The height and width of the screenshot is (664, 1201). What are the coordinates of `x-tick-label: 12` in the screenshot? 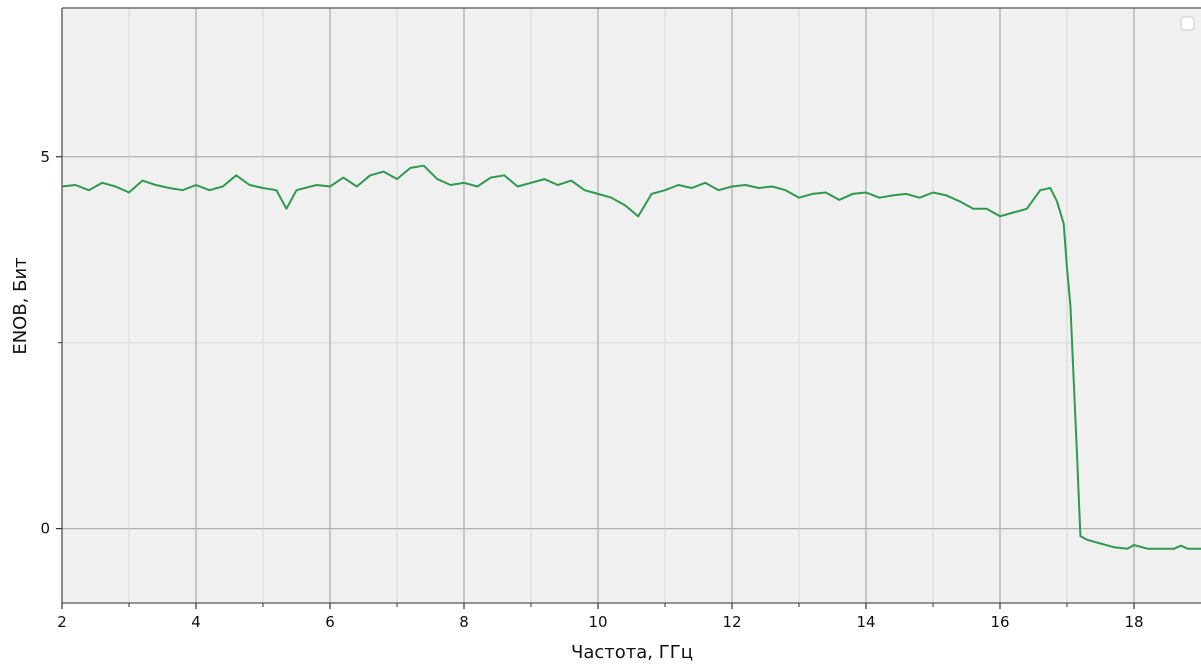 It's located at (731, 622).